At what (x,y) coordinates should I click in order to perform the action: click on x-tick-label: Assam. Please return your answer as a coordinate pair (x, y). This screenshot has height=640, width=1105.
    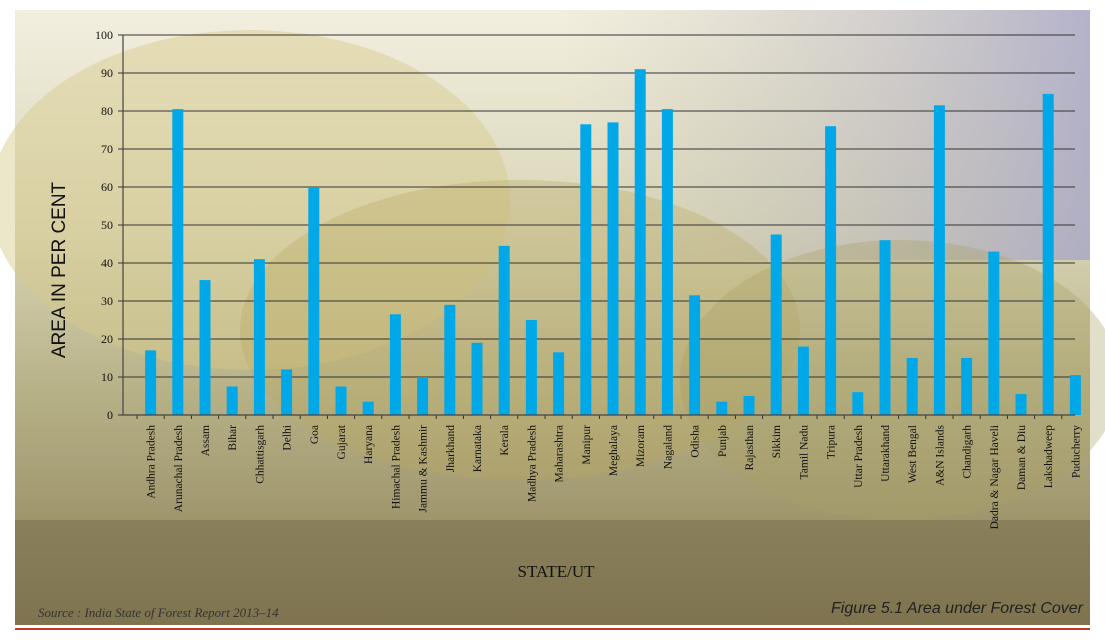
    Looking at the image, I should click on (206, 440).